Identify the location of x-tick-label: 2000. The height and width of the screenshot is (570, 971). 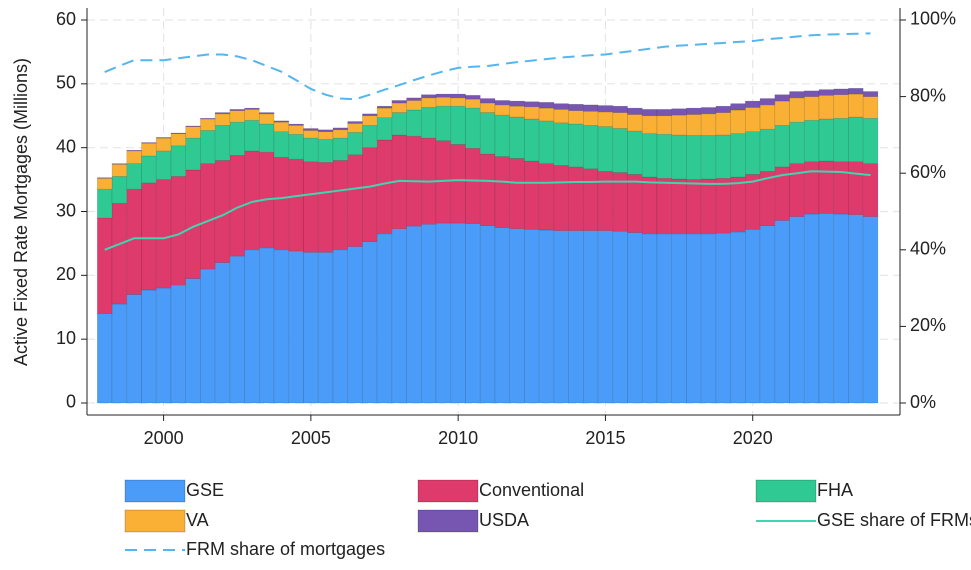
(164, 438).